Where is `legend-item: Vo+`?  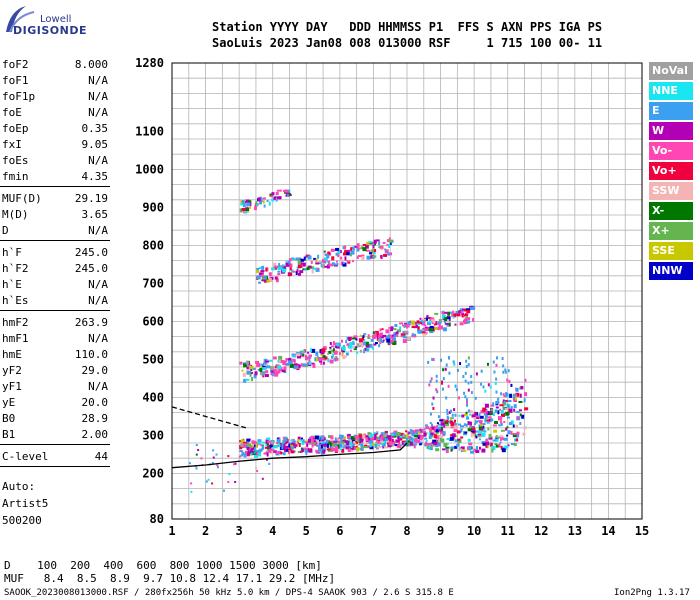
legend-item: Vo+ is located at coordinates (671, 171).